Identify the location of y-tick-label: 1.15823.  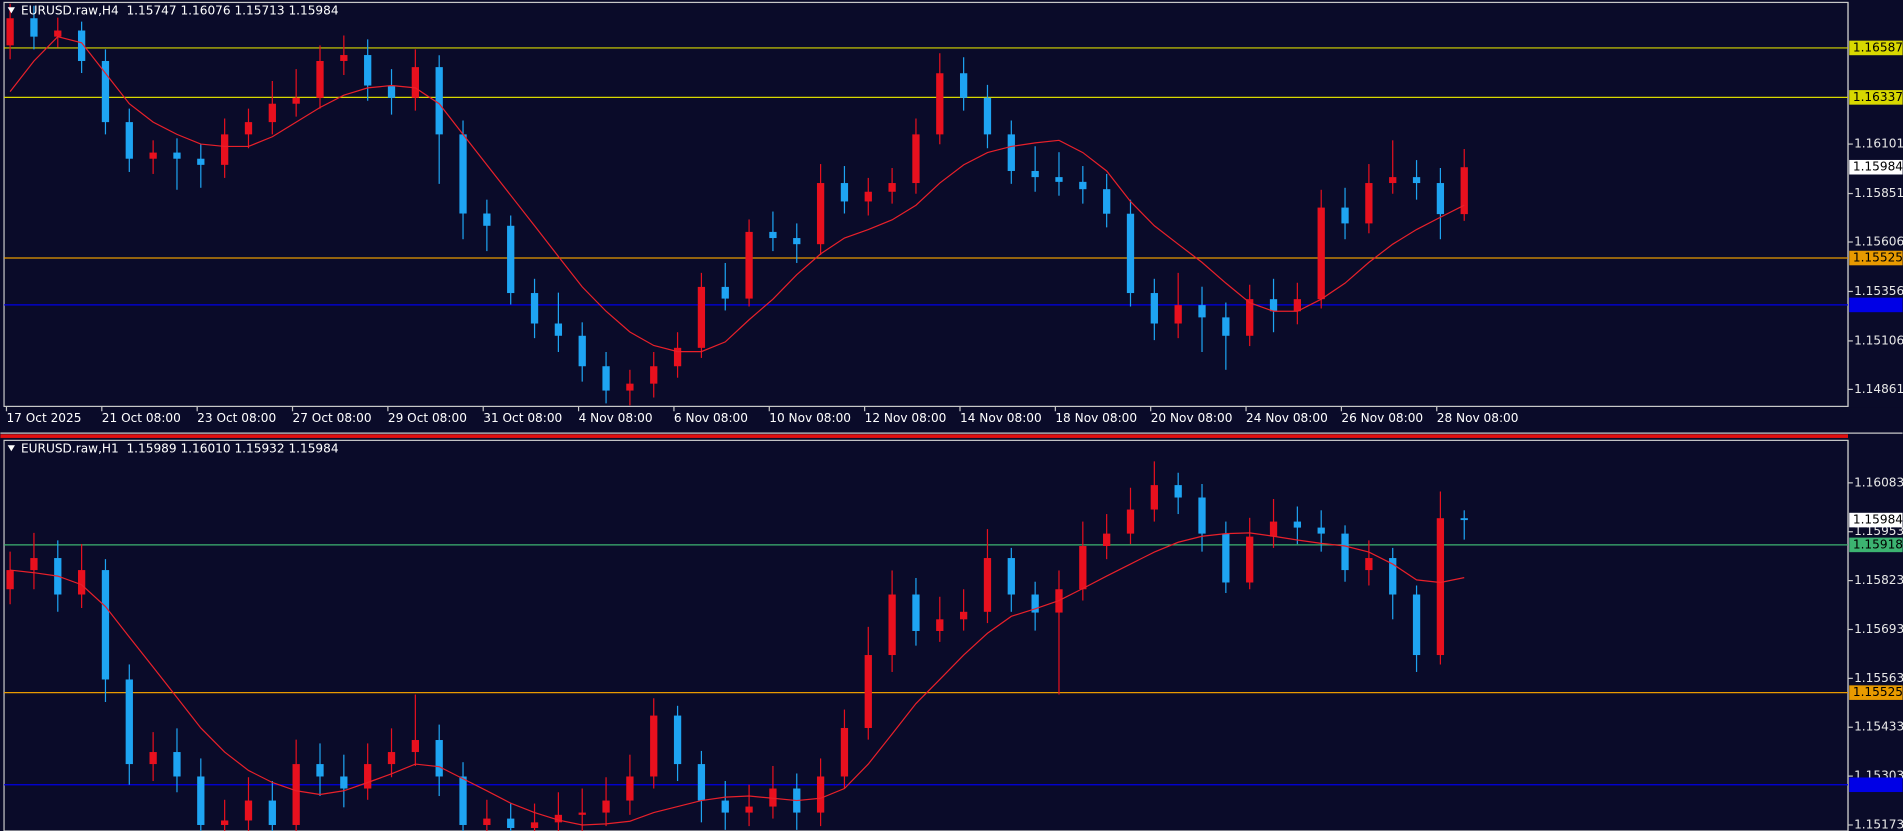
(1878, 580).